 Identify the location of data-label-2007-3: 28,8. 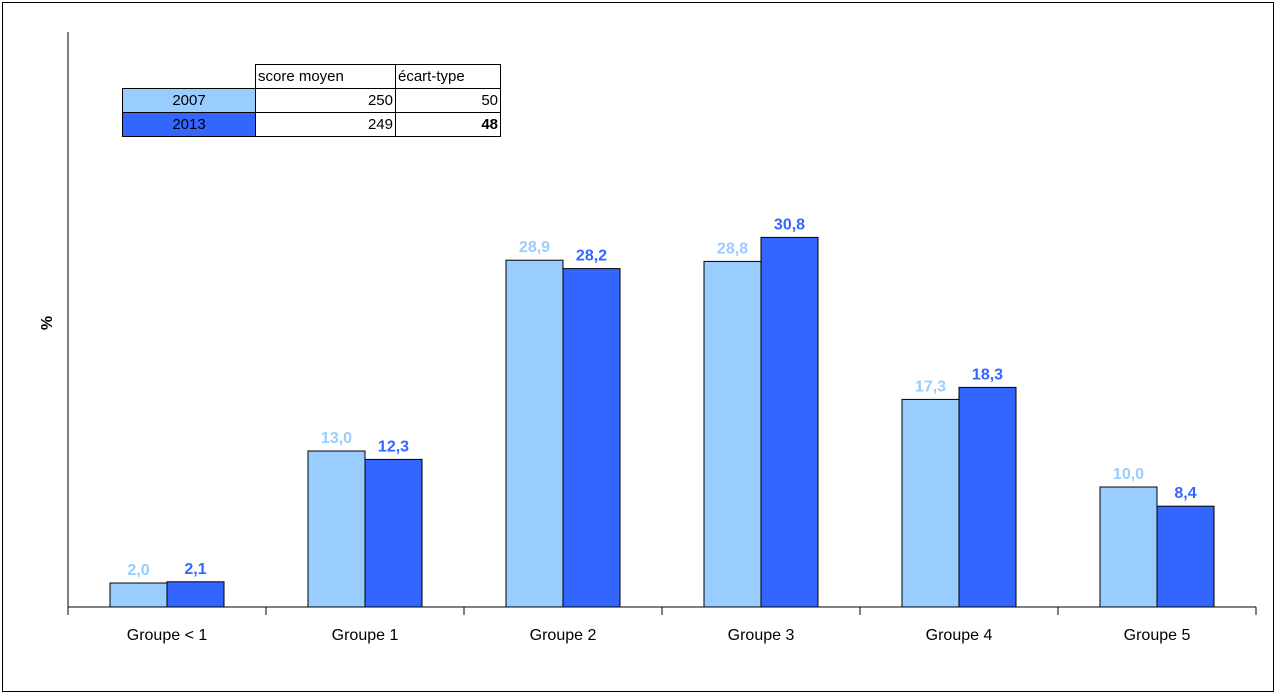
(732, 248).